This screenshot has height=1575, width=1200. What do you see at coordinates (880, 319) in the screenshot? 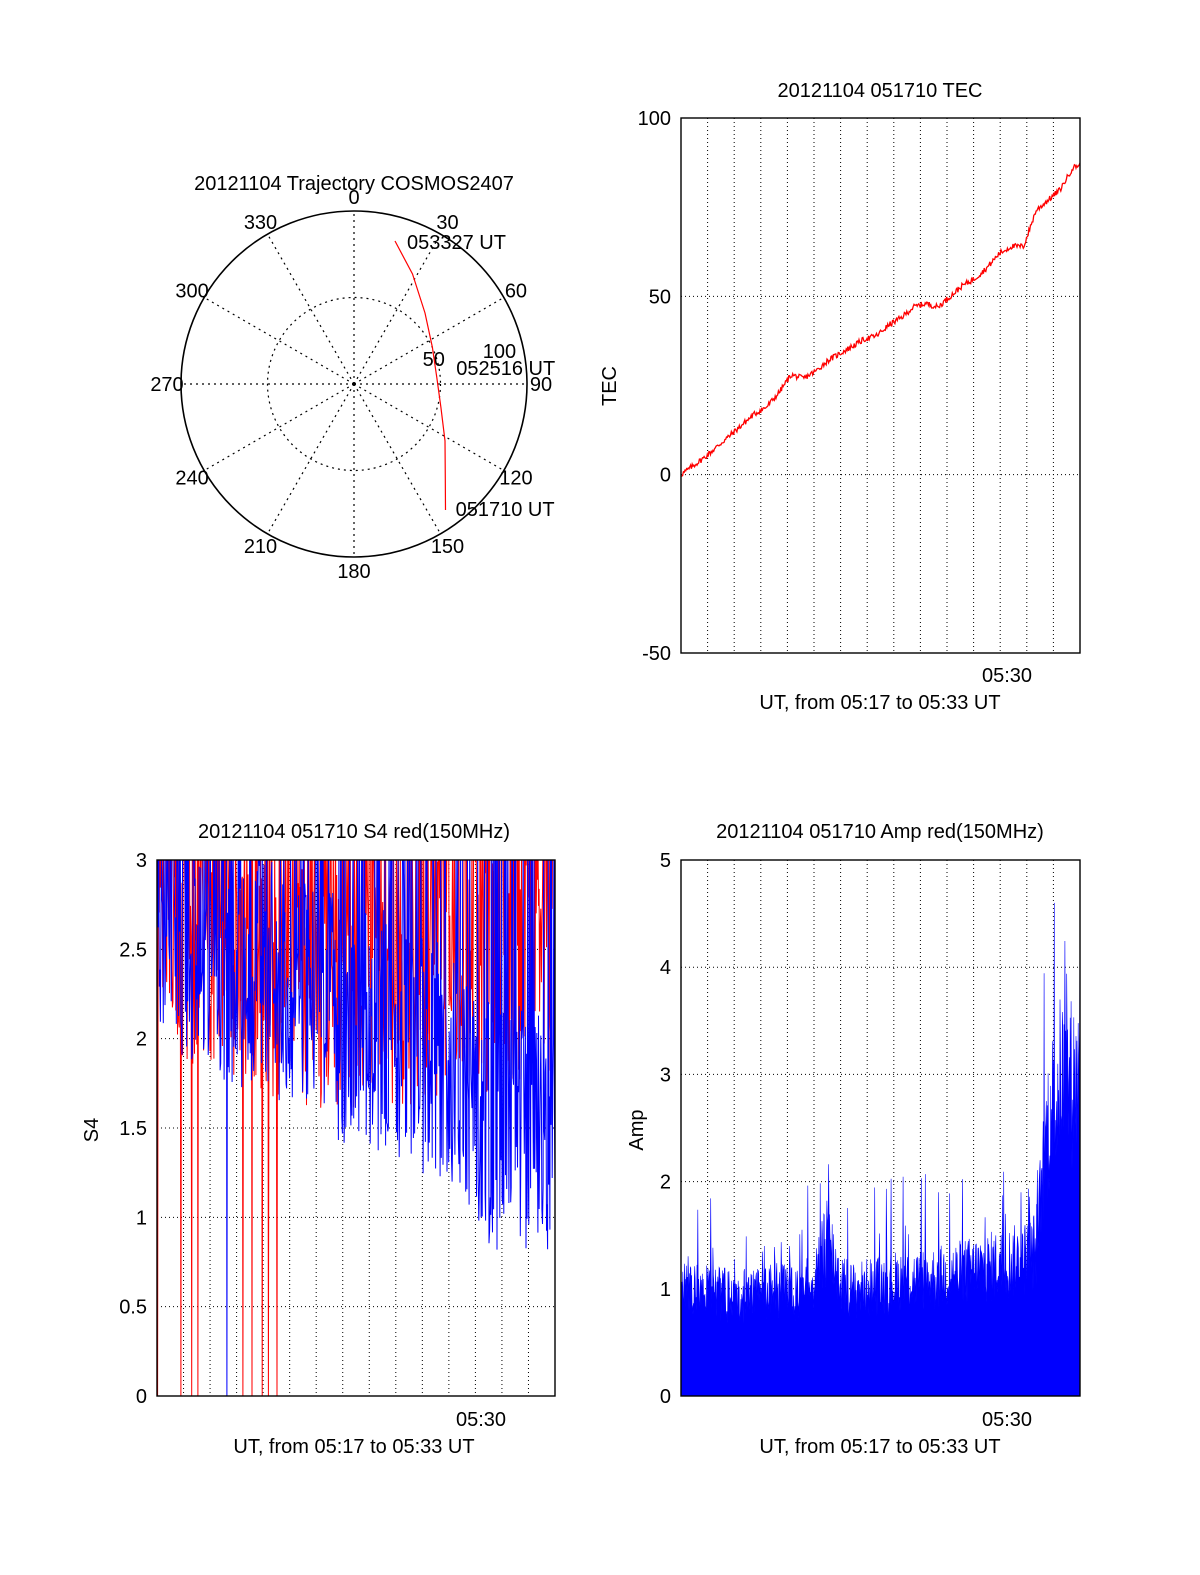
I see `tec-series-line` at bounding box center [880, 319].